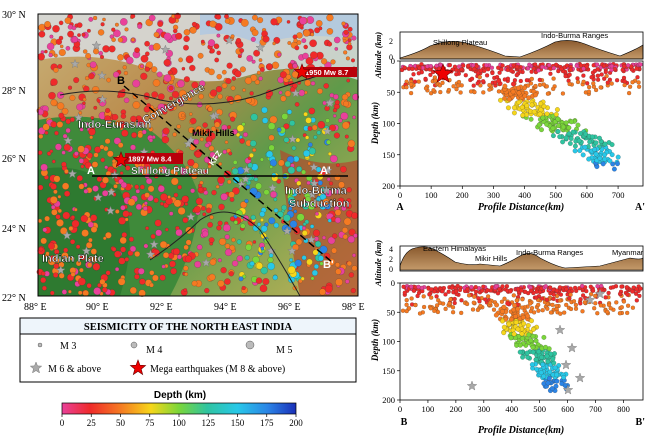 The height and width of the screenshot is (443, 650). What do you see at coordinates (568, 389) in the screenshot?
I see `profile-b-m6-star` at bounding box center [568, 389].